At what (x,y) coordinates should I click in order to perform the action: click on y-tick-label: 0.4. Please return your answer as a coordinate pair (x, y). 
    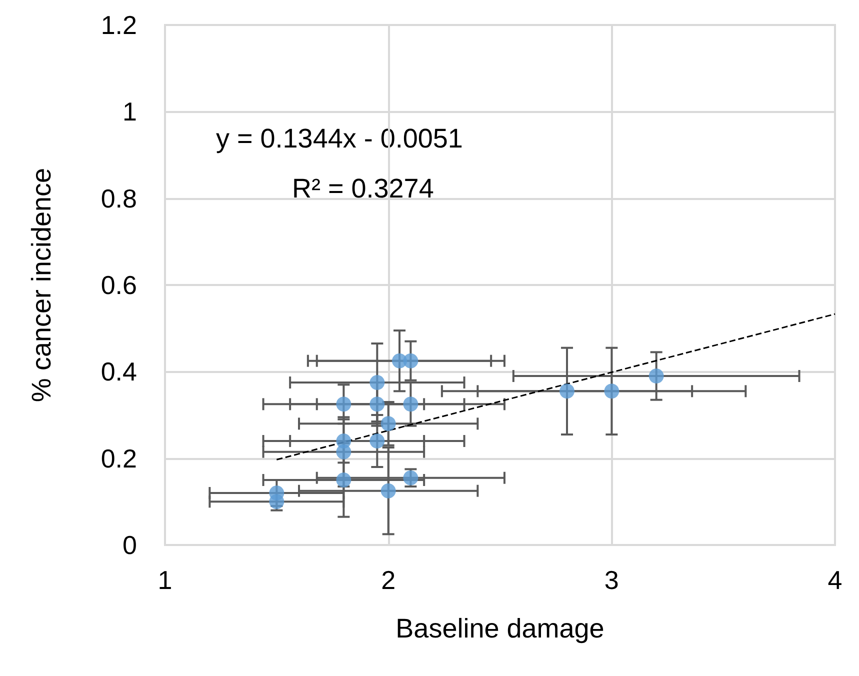
    Looking at the image, I should click on (118, 371).